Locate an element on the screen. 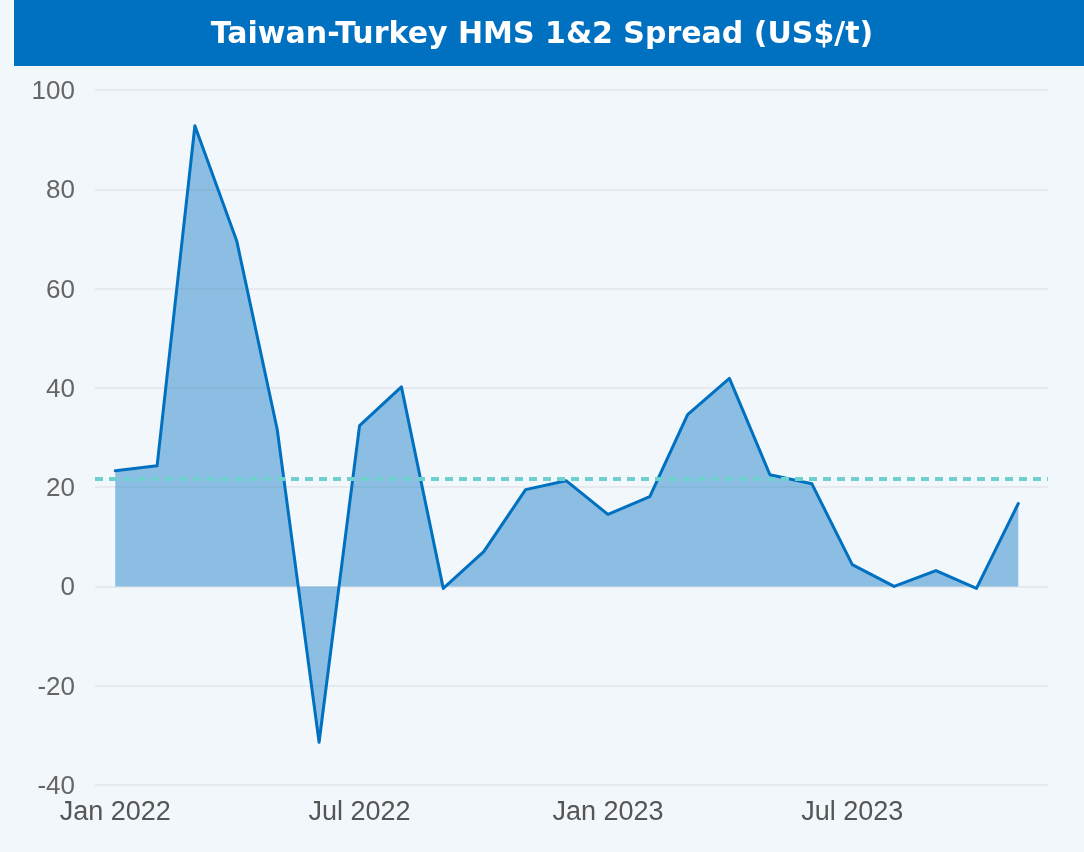  y-tick-label: 20 is located at coordinates (60, 487).